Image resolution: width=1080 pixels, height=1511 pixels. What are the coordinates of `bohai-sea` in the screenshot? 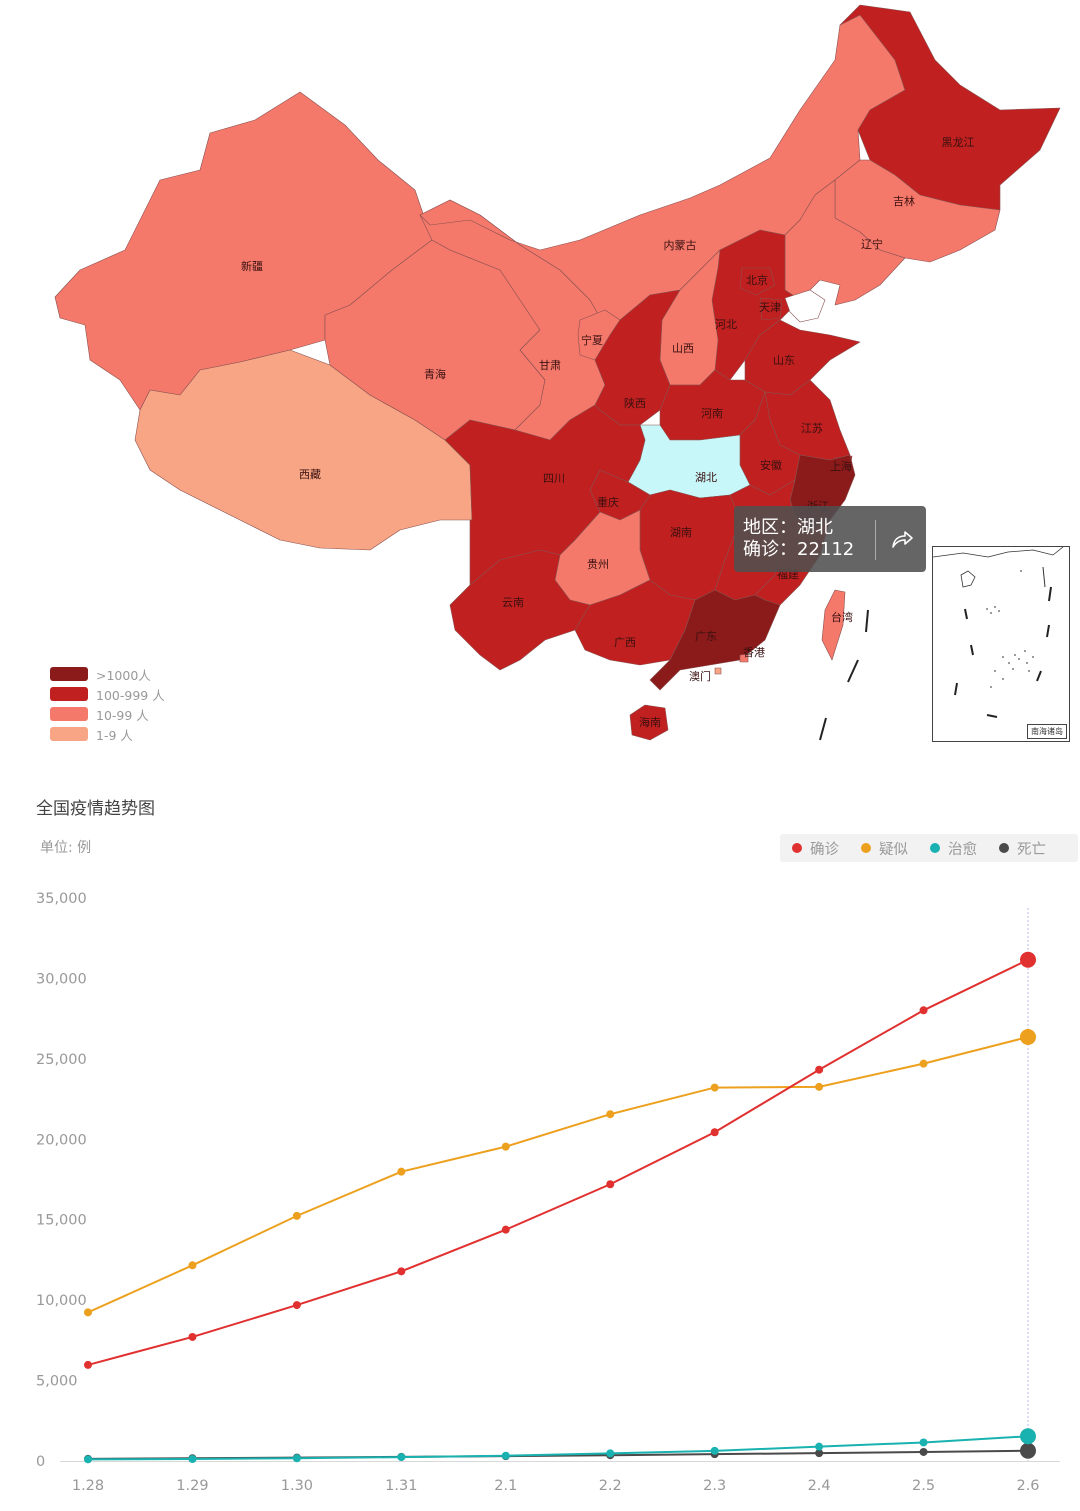 It's located at (805, 306).